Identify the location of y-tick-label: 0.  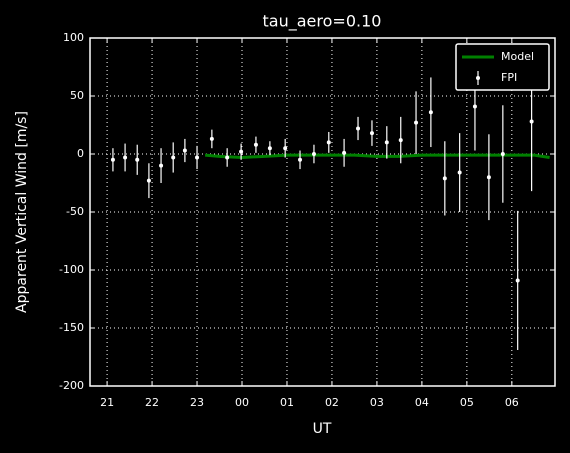
(80, 153).